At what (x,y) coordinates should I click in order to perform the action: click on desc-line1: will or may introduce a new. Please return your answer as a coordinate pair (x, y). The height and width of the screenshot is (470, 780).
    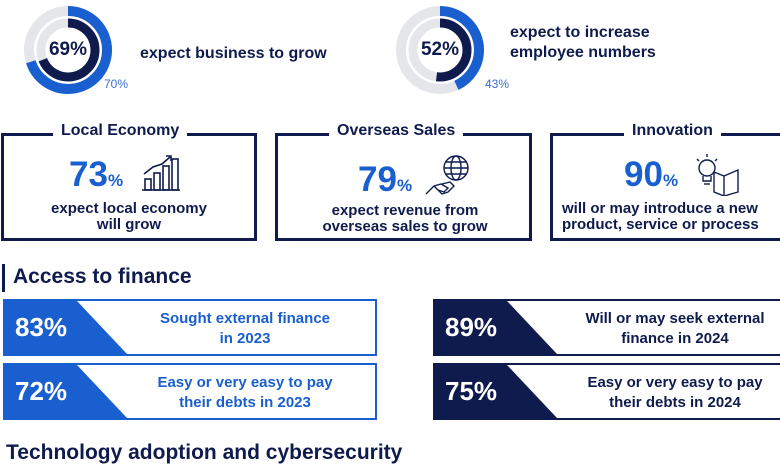
    Looking at the image, I should click on (660, 208).